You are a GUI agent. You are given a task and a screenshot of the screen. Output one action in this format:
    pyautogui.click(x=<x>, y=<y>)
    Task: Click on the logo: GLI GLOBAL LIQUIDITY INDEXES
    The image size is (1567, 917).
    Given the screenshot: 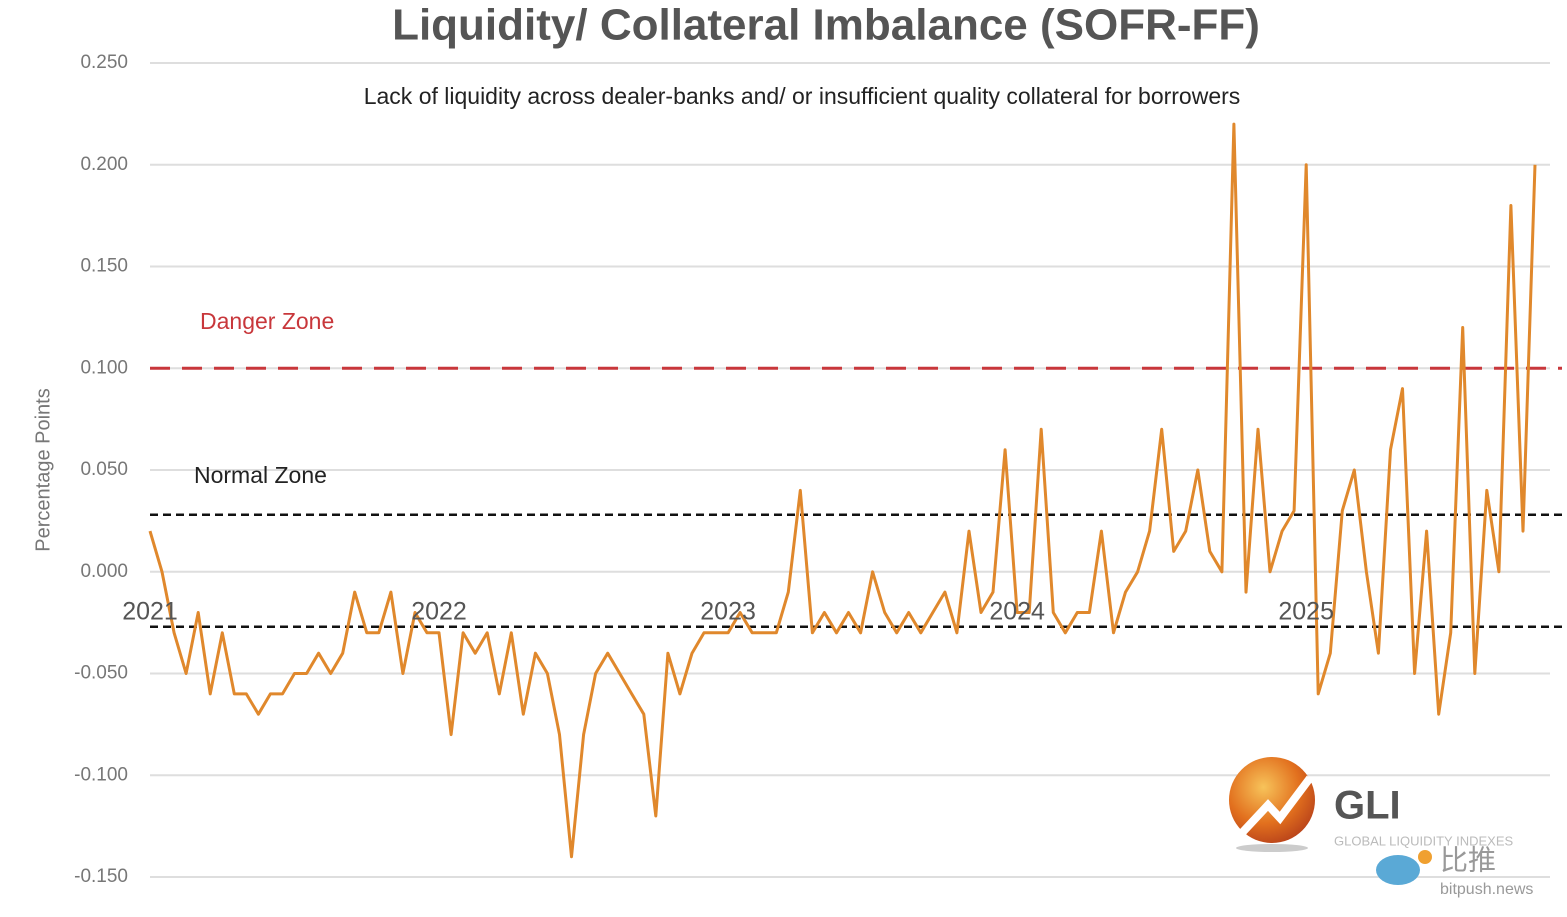 What is the action you would take?
    pyautogui.click(x=1371, y=804)
    